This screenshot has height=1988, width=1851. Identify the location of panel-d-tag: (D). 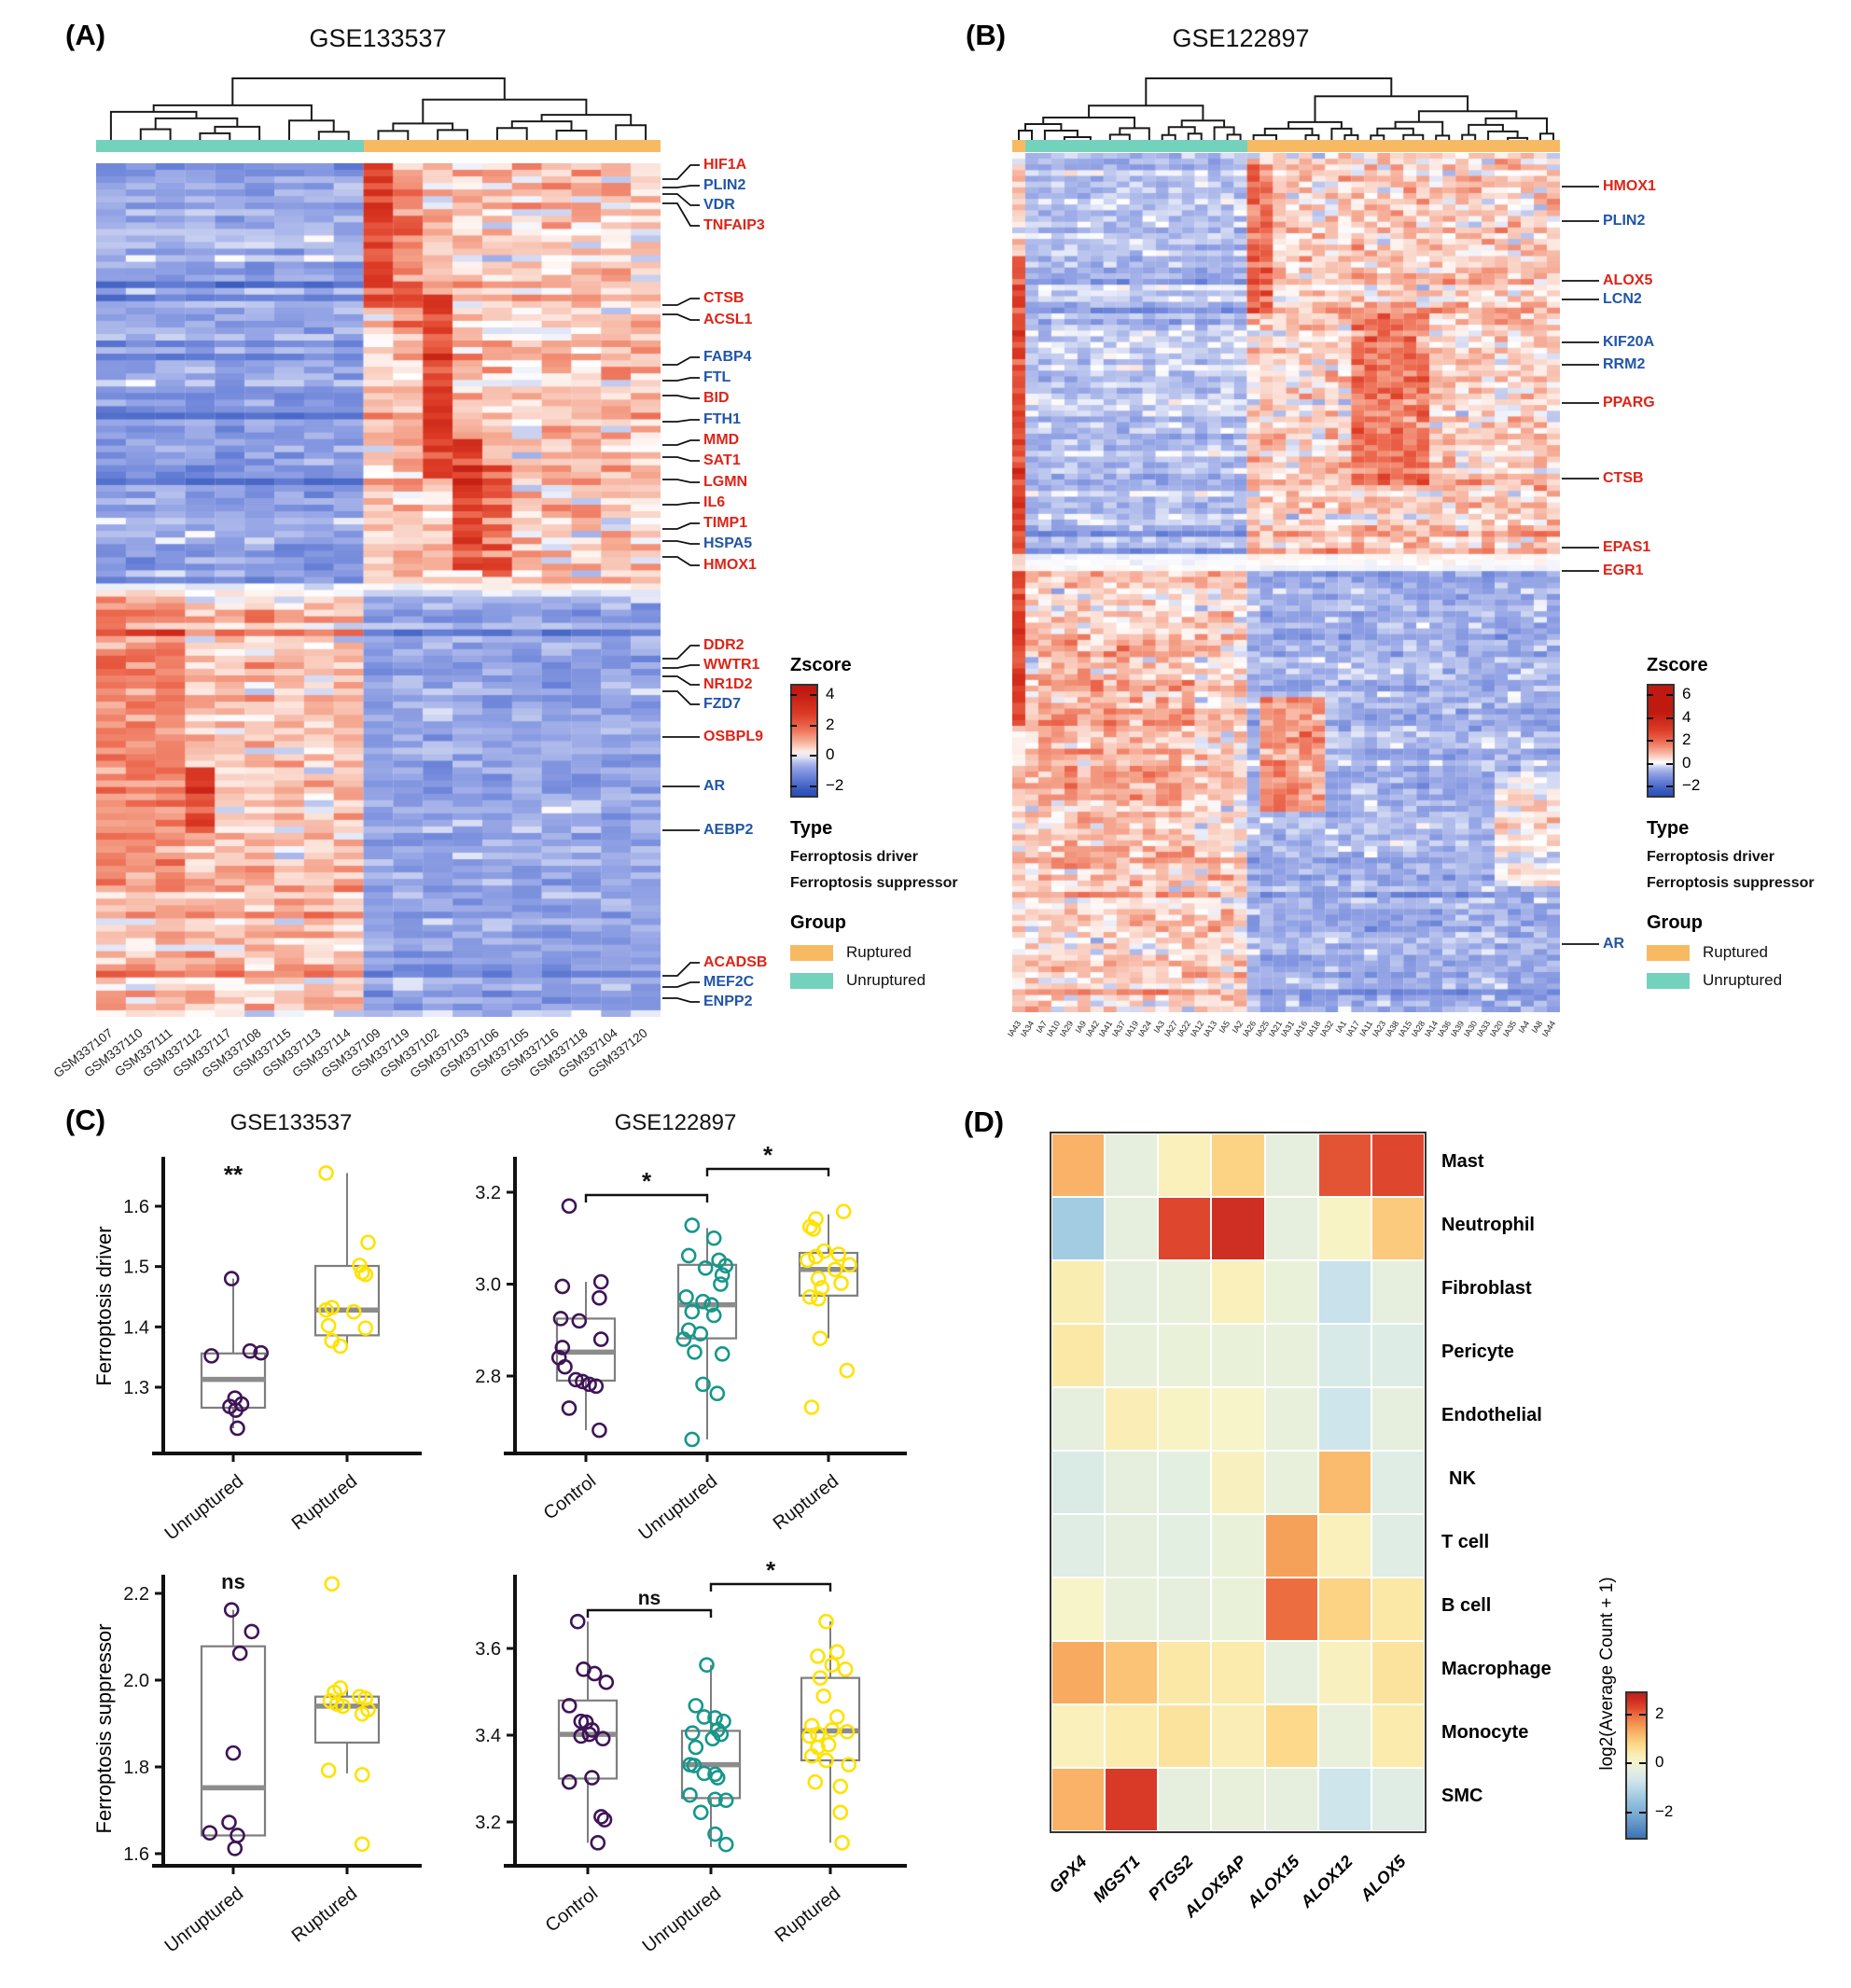
(984, 1121).